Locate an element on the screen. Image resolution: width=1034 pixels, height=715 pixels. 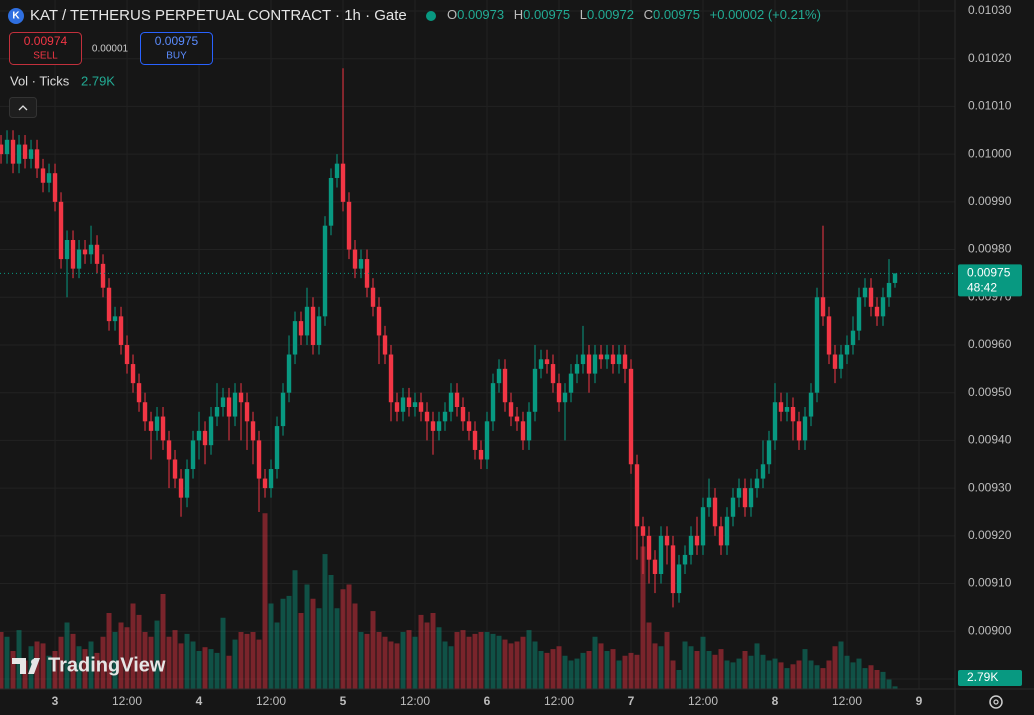
volume-indicator: Vol · Ticks is located at coordinates (40, 80).